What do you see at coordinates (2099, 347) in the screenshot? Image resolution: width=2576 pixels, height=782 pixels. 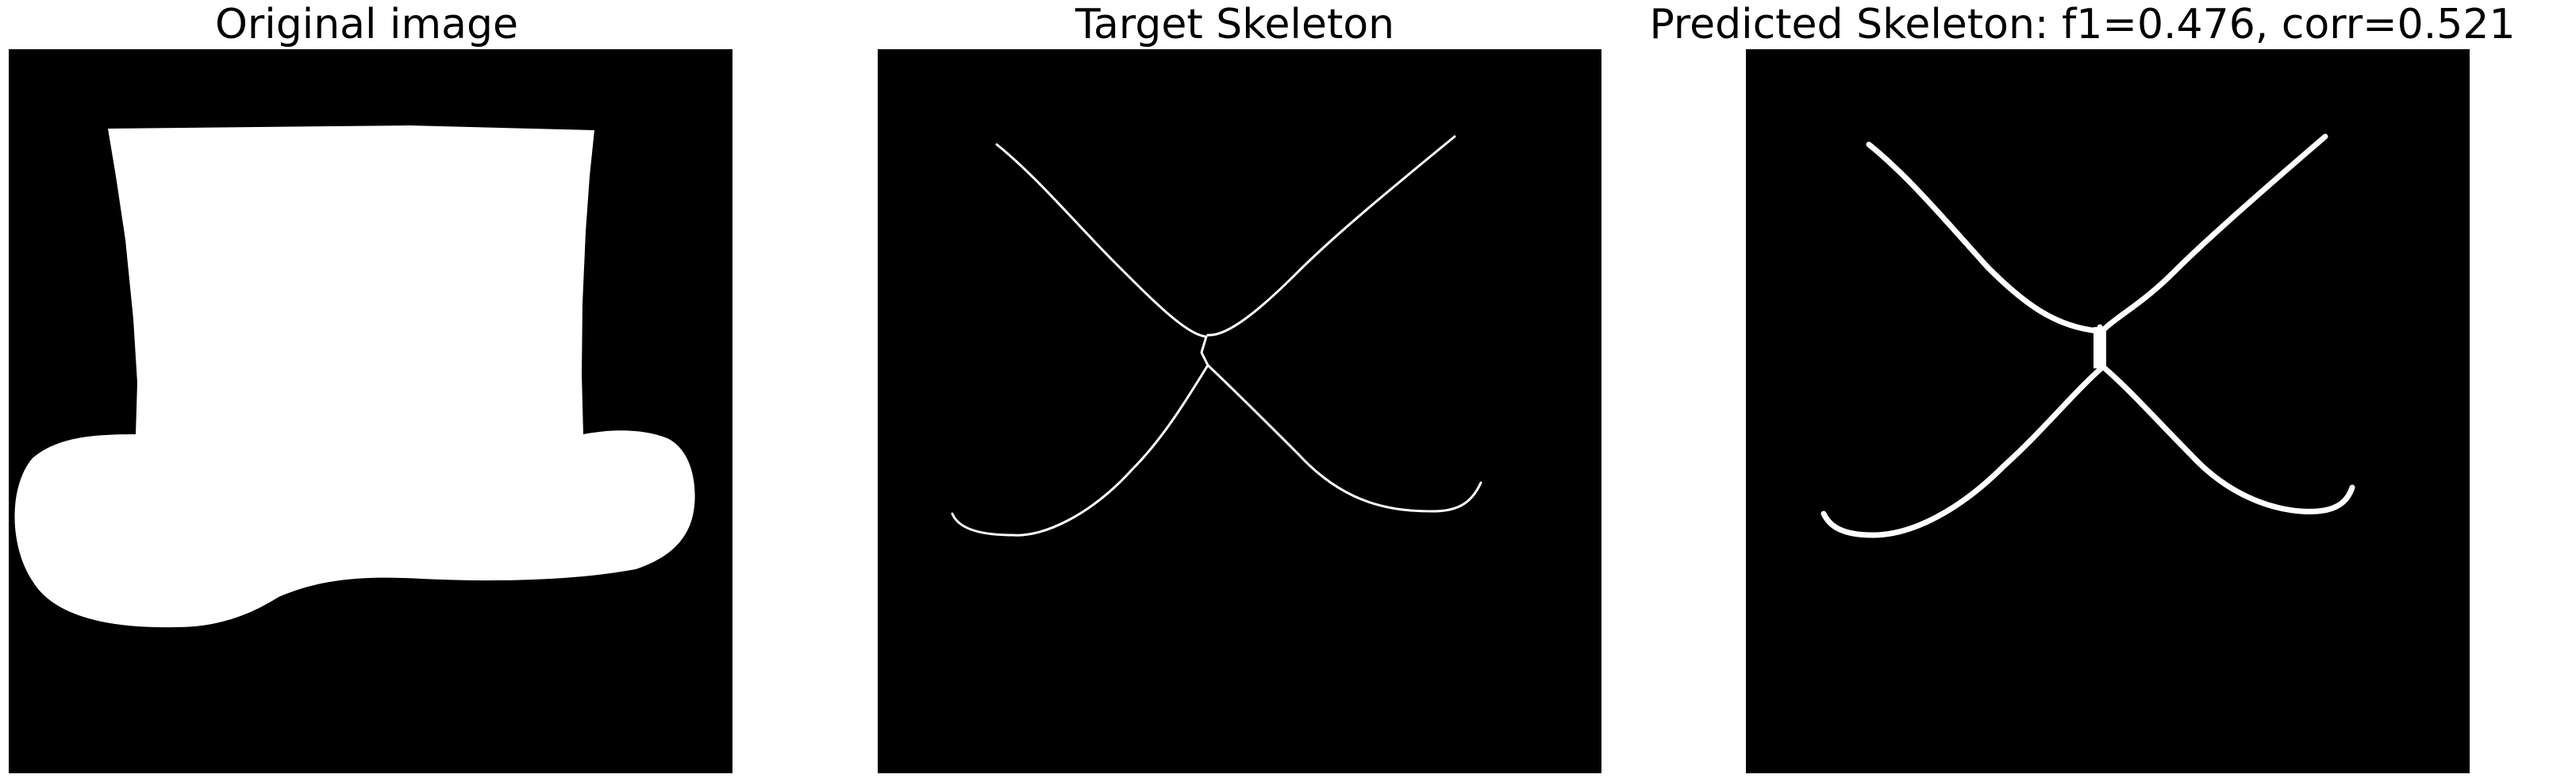 I see `predicted-skeleton-junction-blob` at bounding box center [2099, 347].